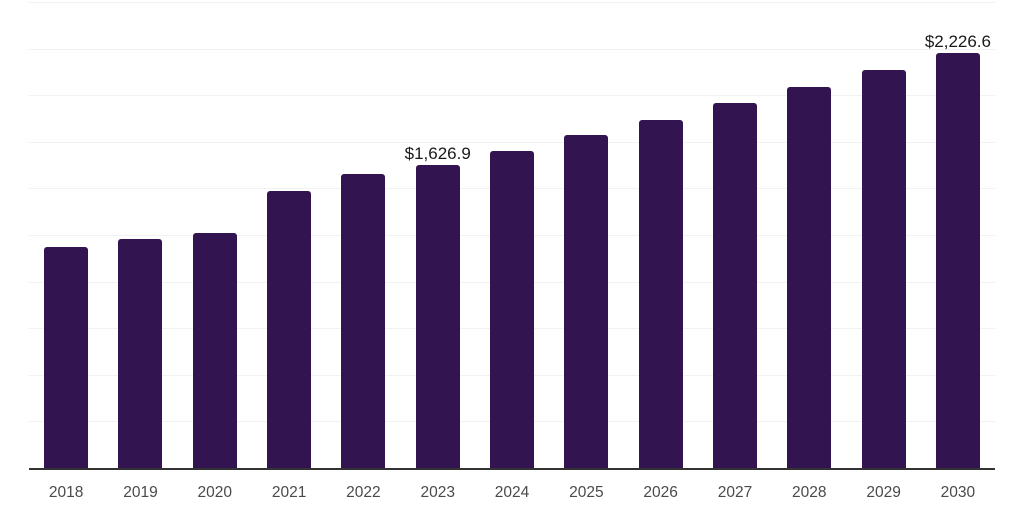 Image resolution: width=1024 pixels, height=512 pixels. I want to click on x-tick-2023: 2023, so click(437, 492).